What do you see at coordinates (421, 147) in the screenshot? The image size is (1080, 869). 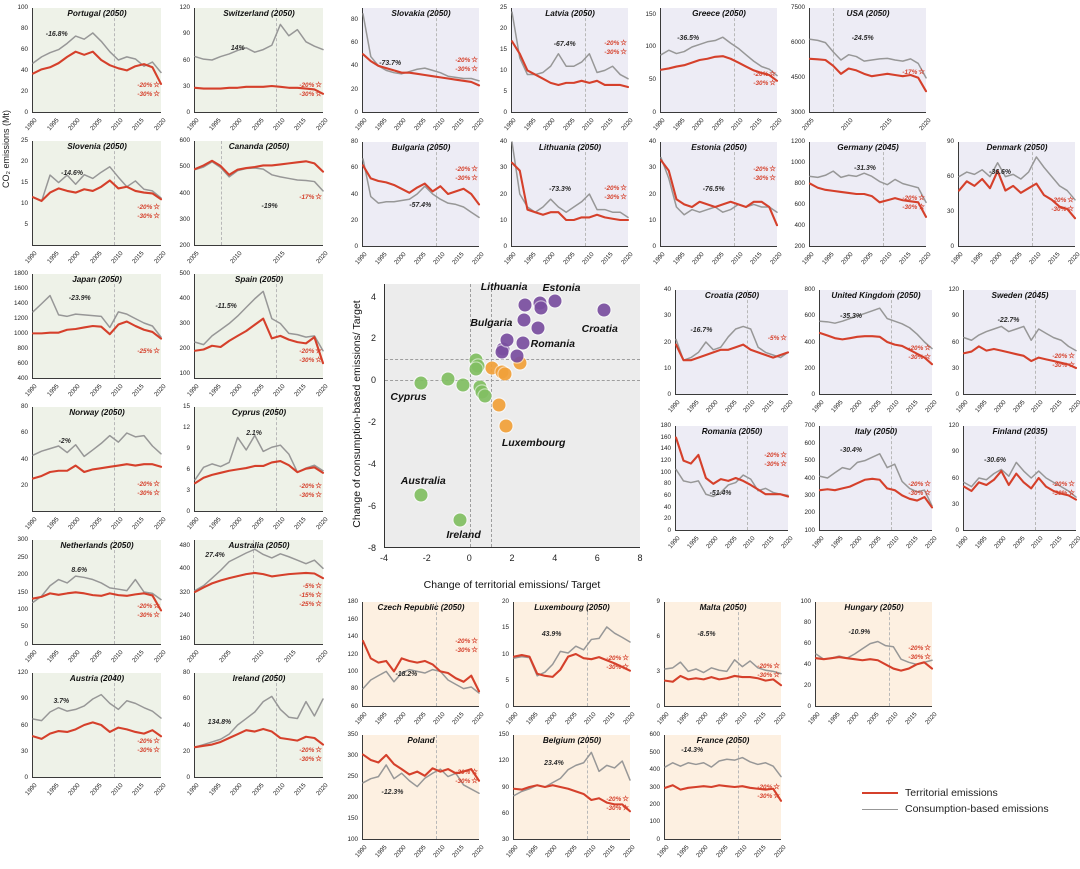 I see `chart-title: Bulgaria (2050)` at bounding box center [421, 147].